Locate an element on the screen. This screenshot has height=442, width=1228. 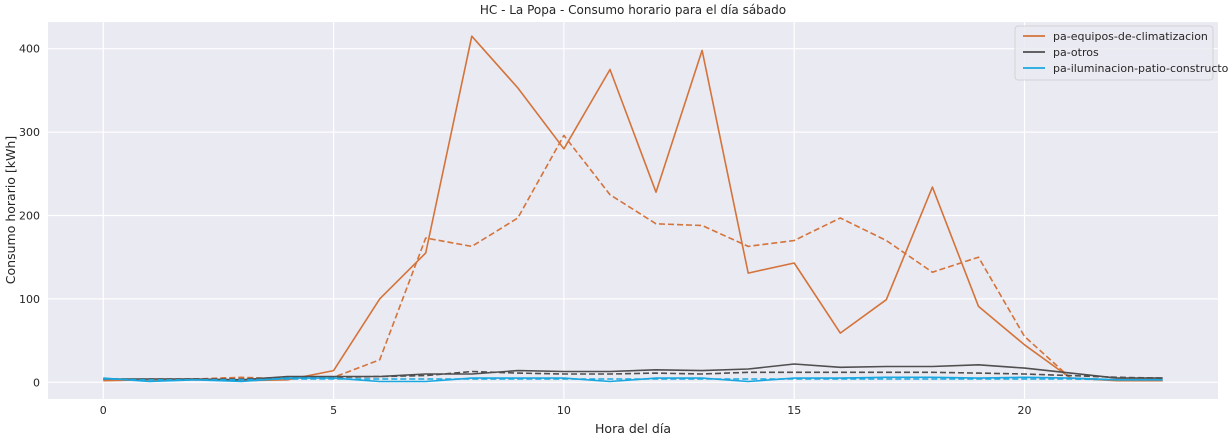
legend-label: pa-otros is located at coordinates (1076, 52).